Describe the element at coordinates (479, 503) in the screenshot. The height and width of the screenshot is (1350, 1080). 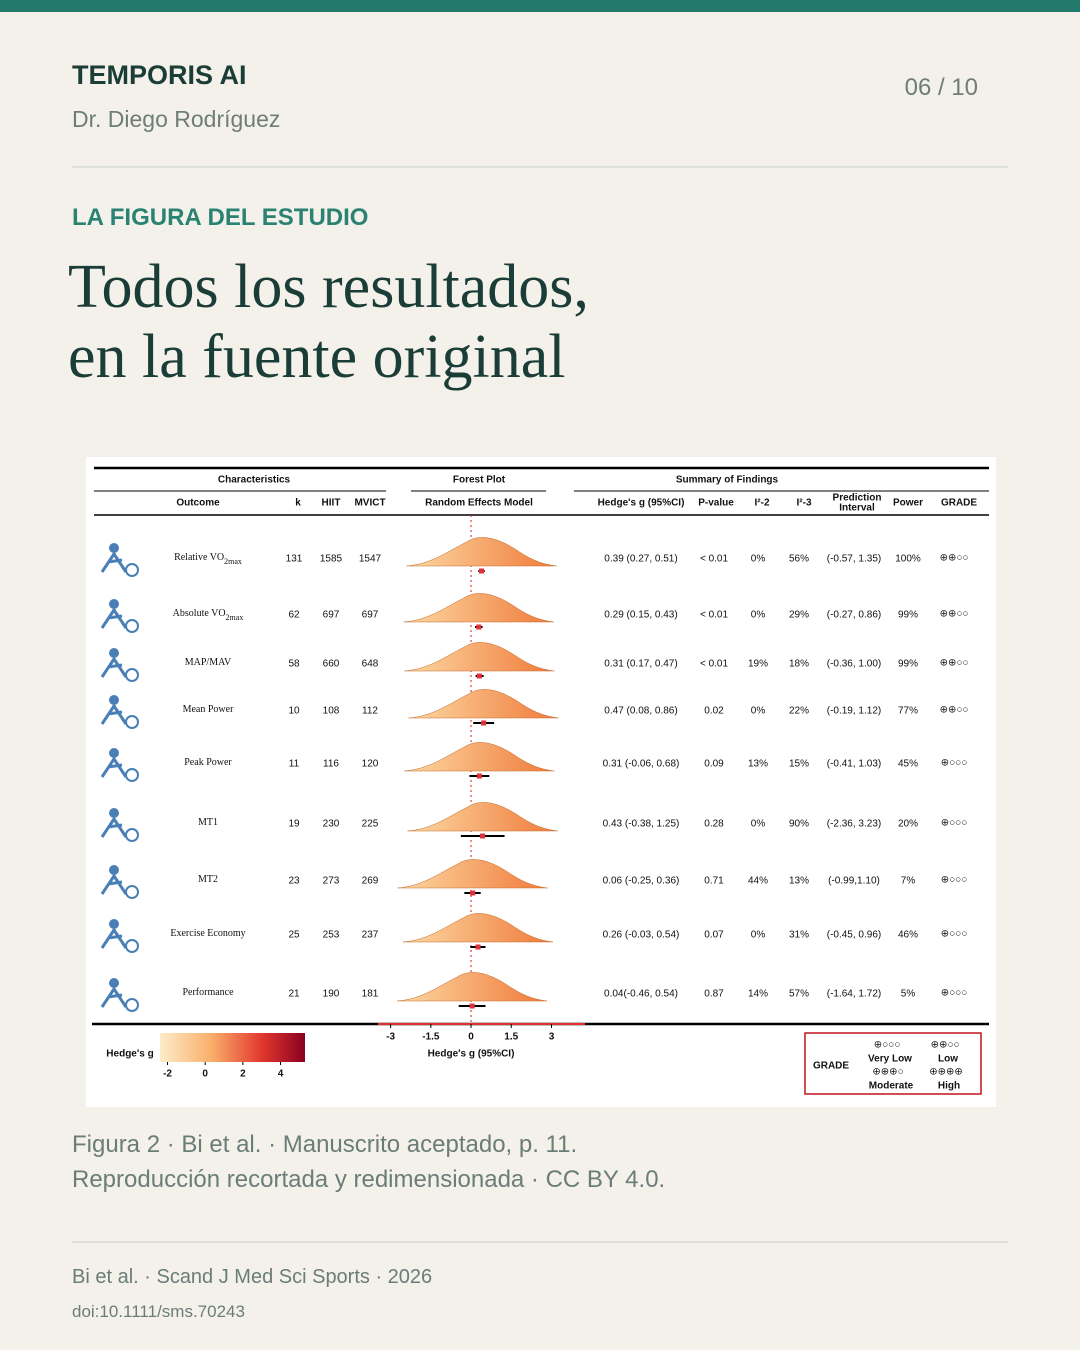
I see `column-header: Random Effects Model` at that location.